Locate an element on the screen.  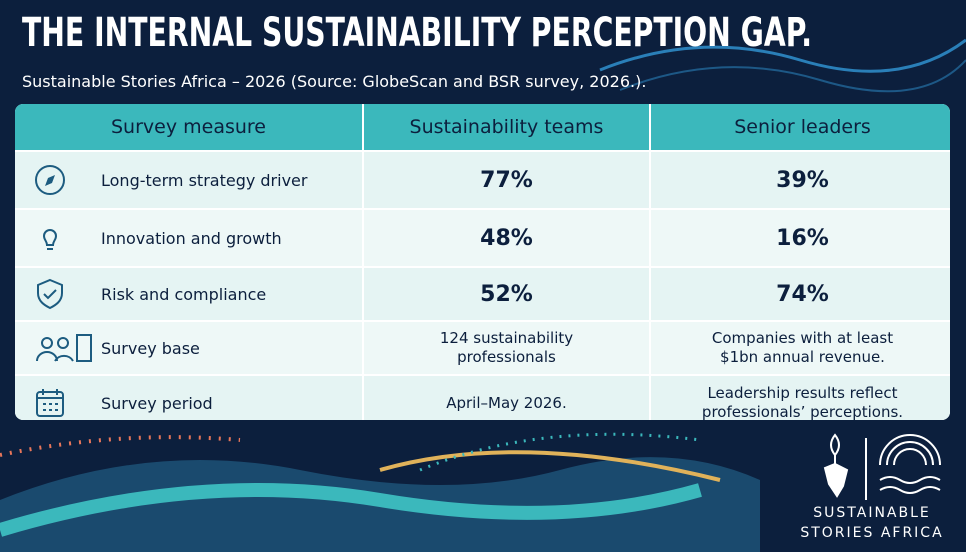
cell: Survey period is located at coordinates (188, 398).